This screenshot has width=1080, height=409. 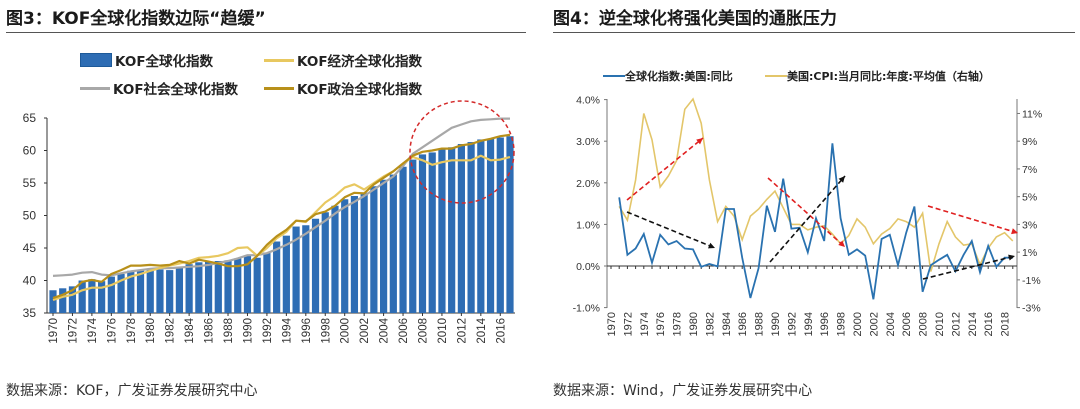 What do you see at coordinates (30, 248) in the screenshot?
I see `left-y-tick-label: 45` at bounding box center [30, 248].